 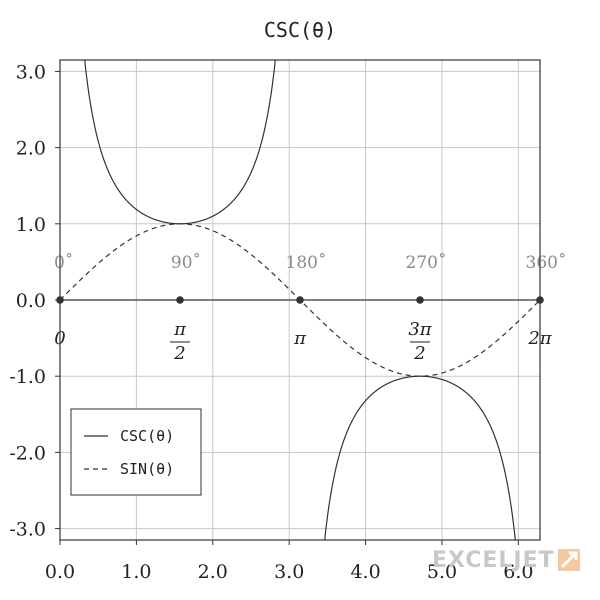 I want to click on y-tick-label: -2.0, so click(x=27, y=453).